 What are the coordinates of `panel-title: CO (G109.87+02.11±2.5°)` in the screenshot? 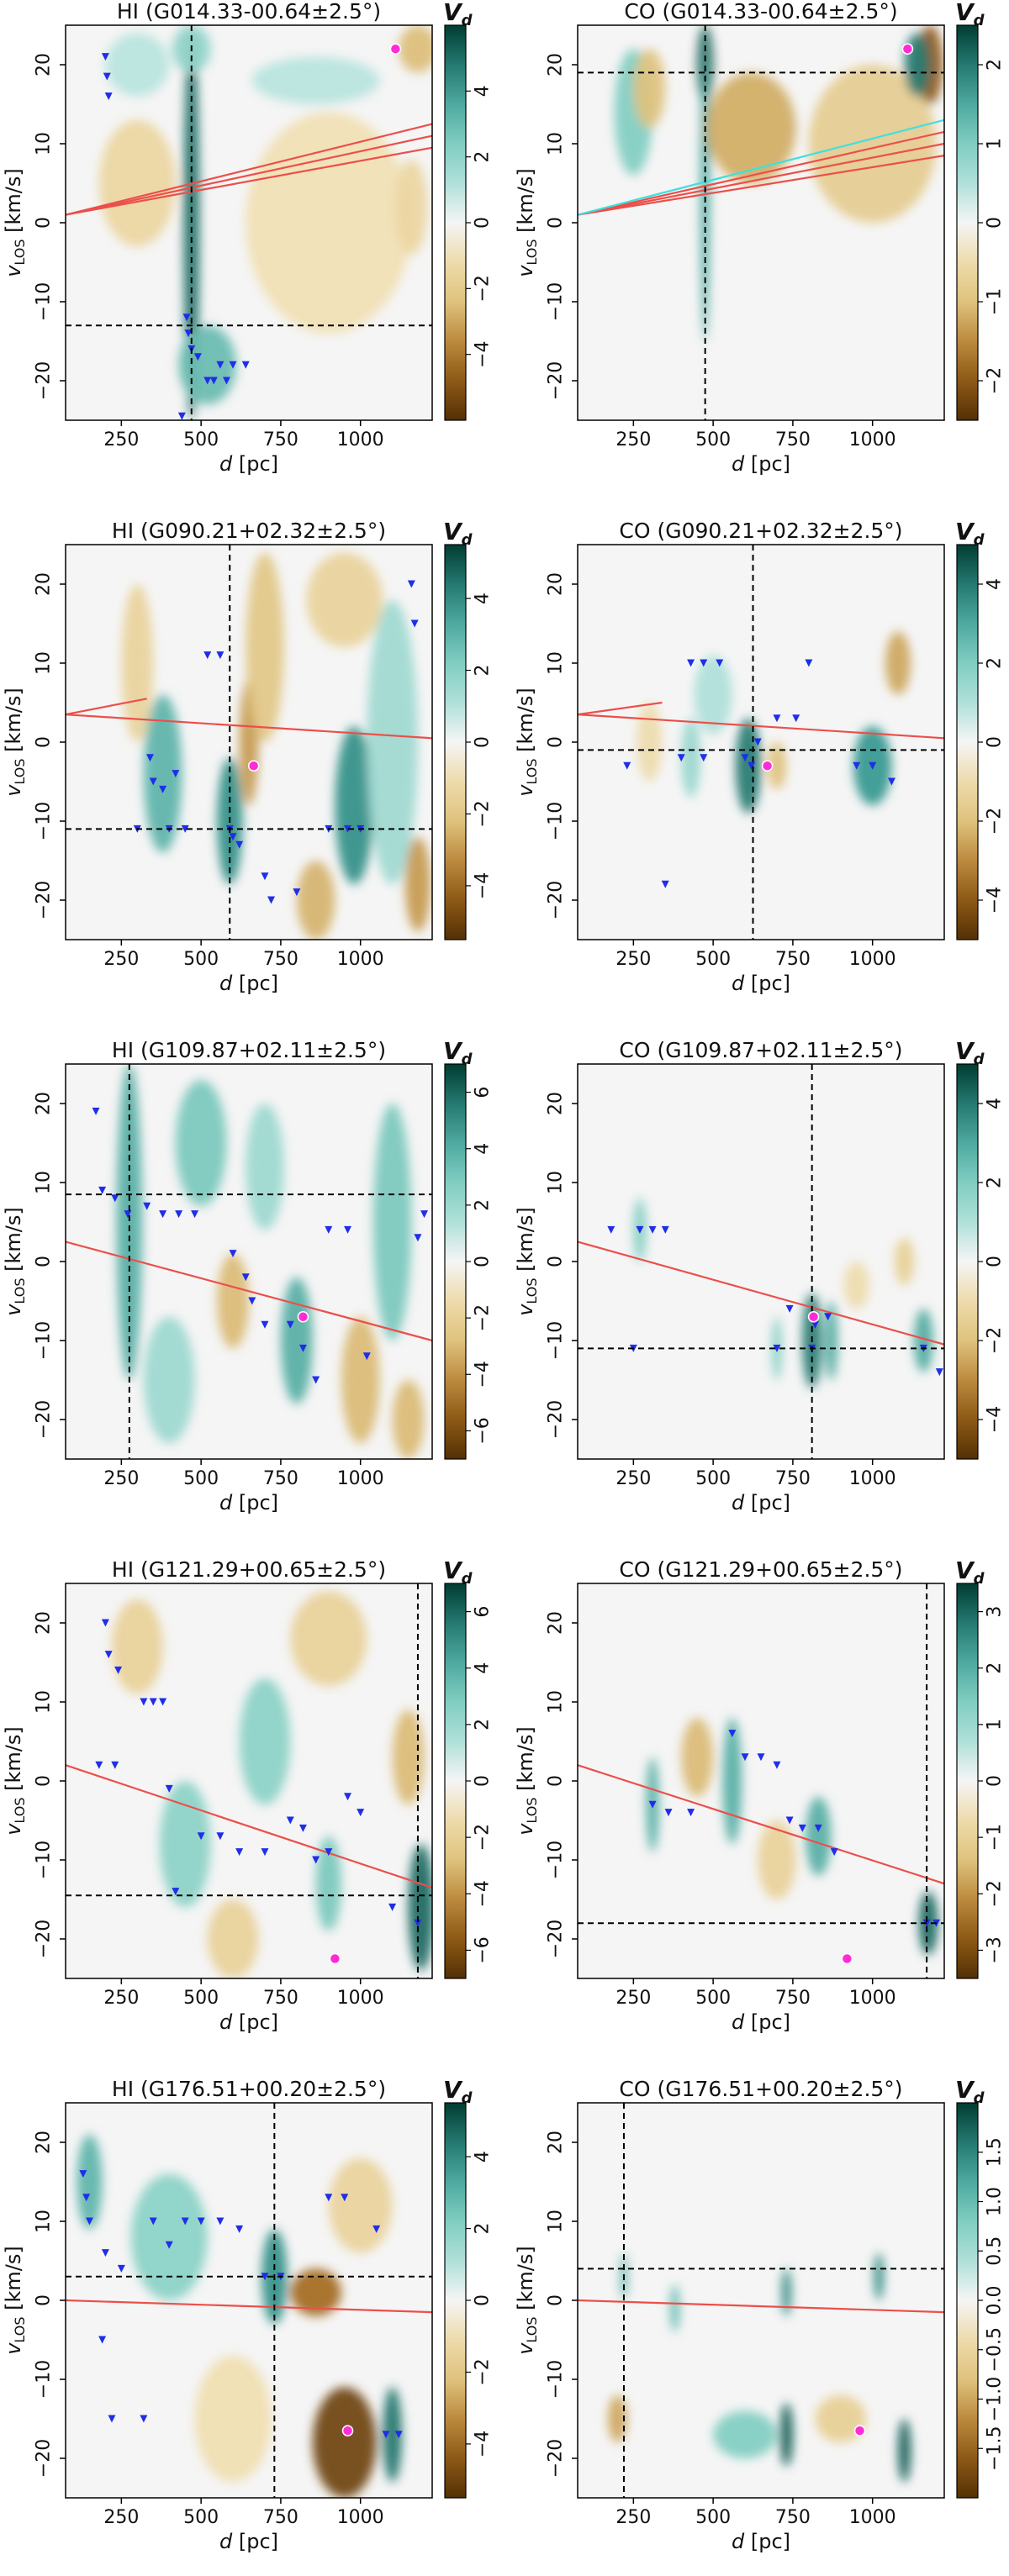 It's located at (760, 1050).